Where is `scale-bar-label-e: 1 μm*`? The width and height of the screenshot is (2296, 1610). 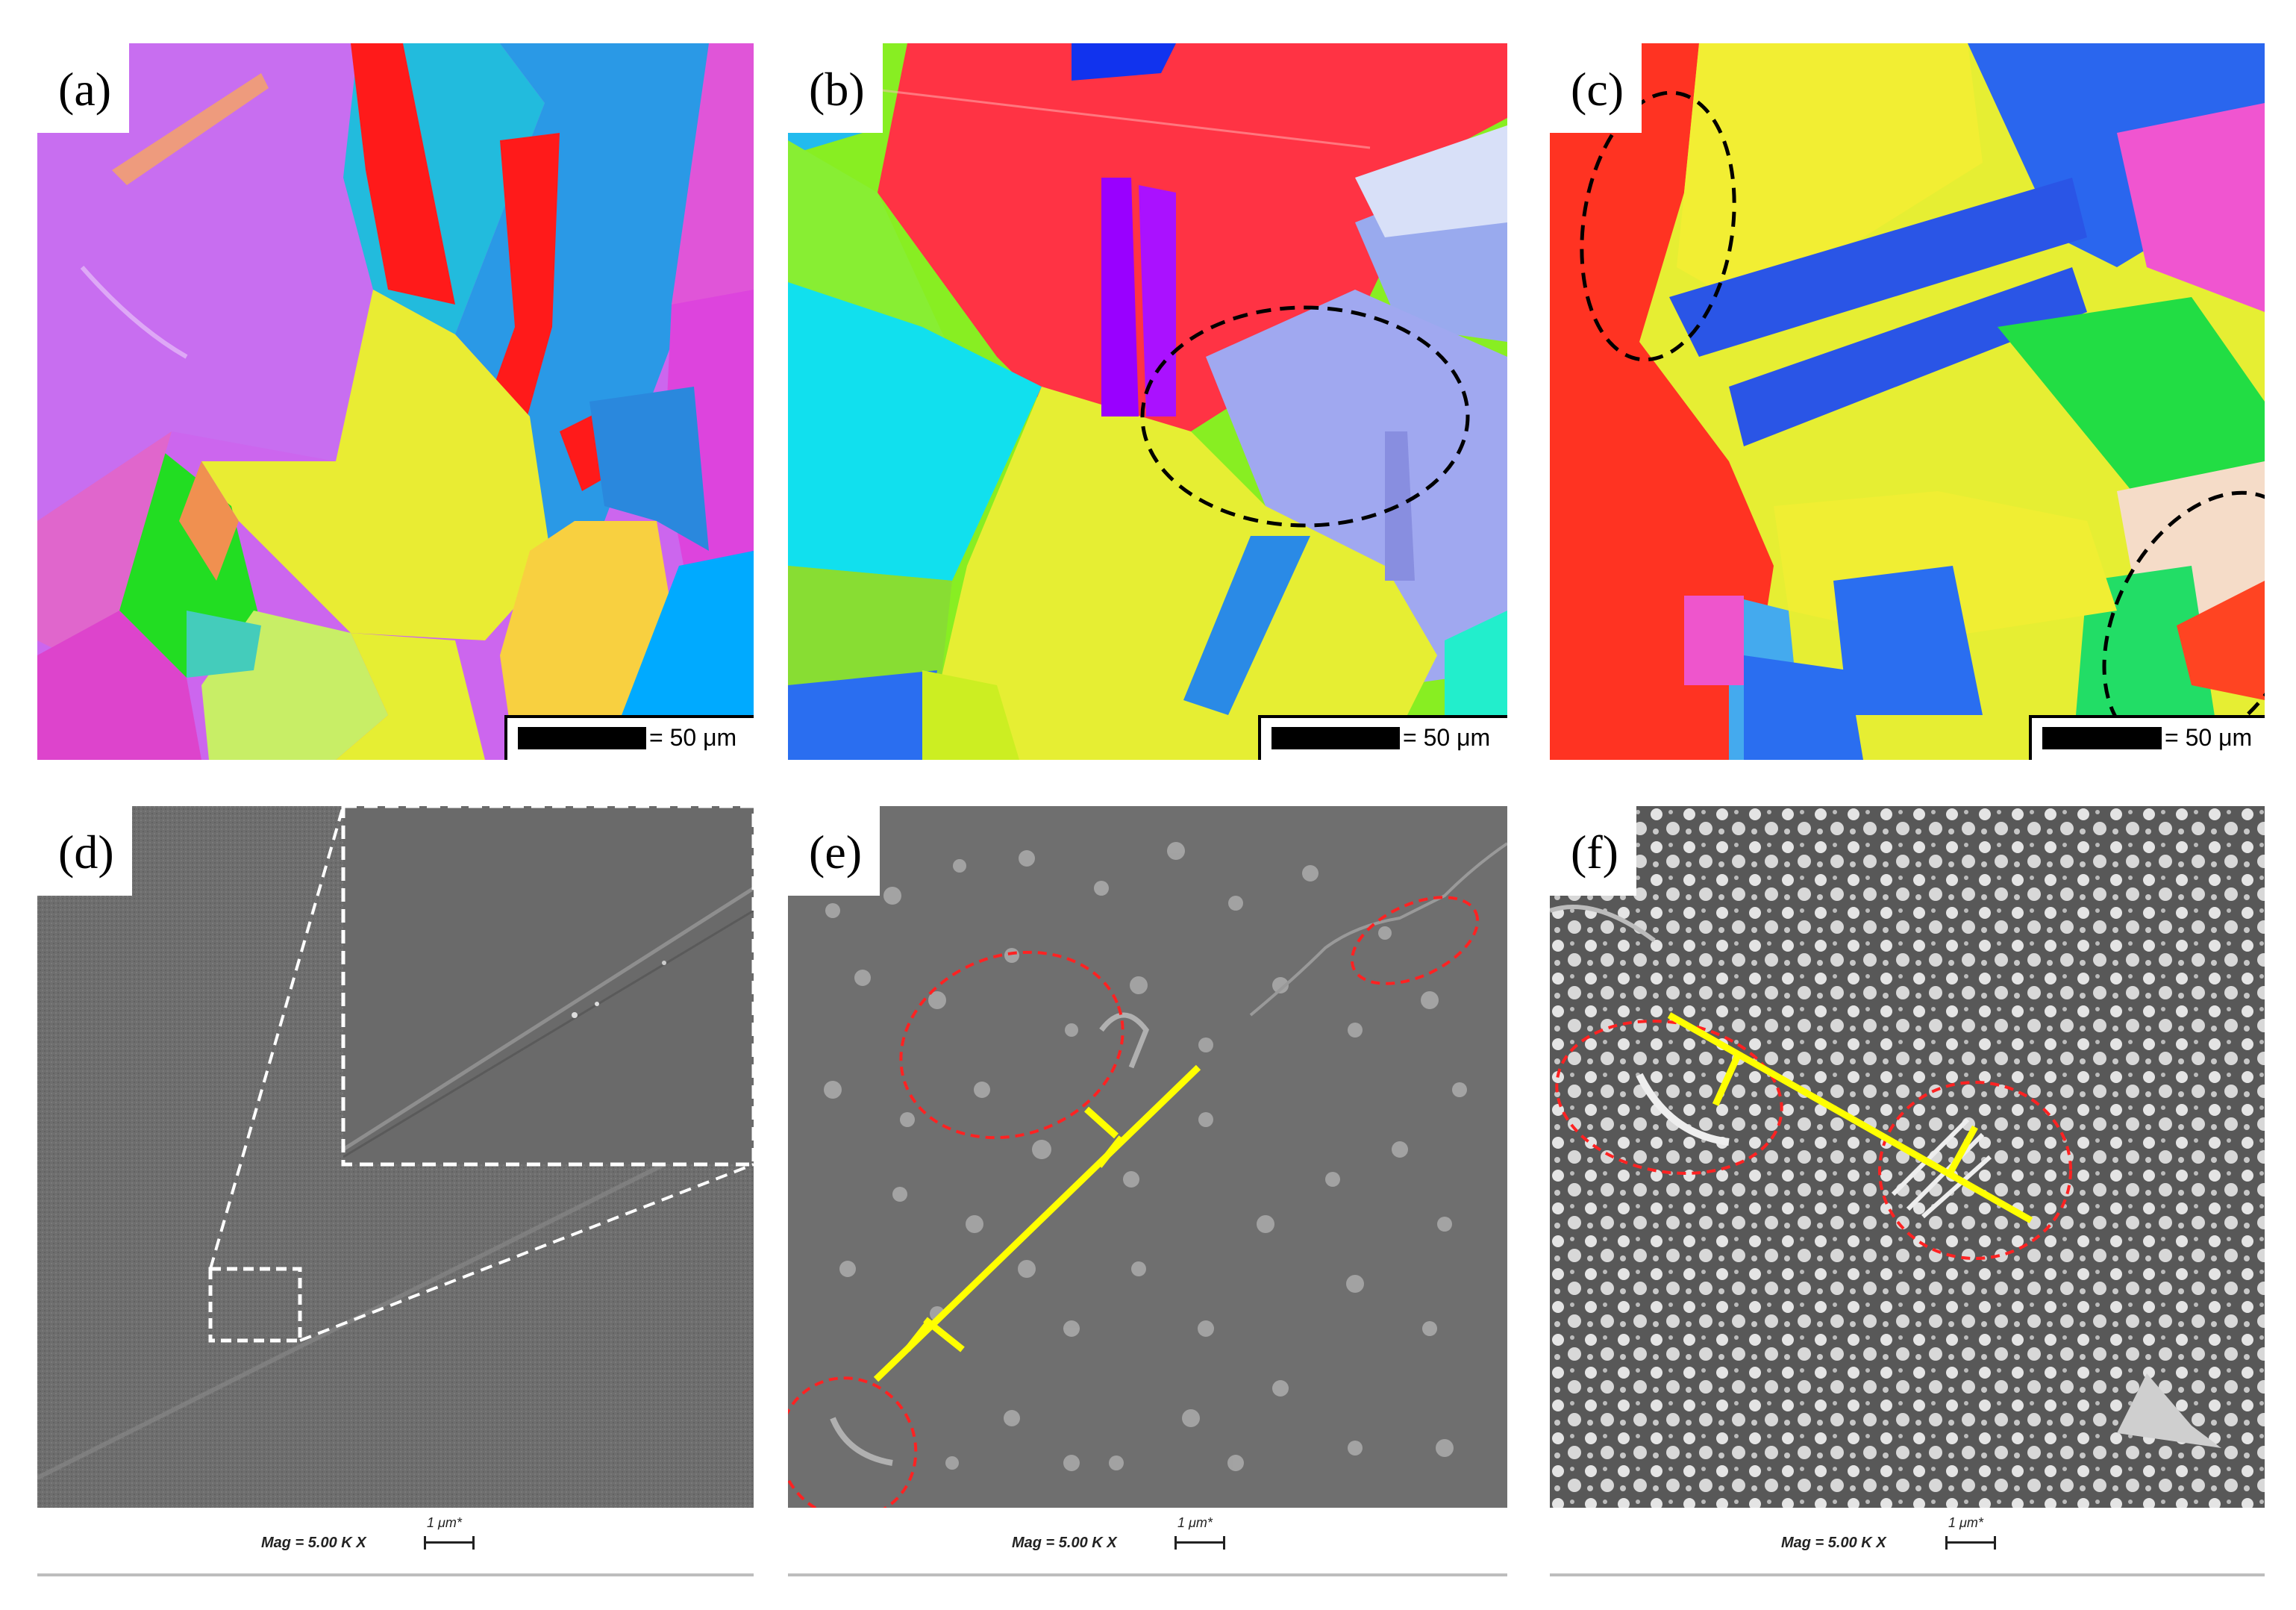
scale-bar-label-e: 1 μm* is located at coordinates (1195, 1522).